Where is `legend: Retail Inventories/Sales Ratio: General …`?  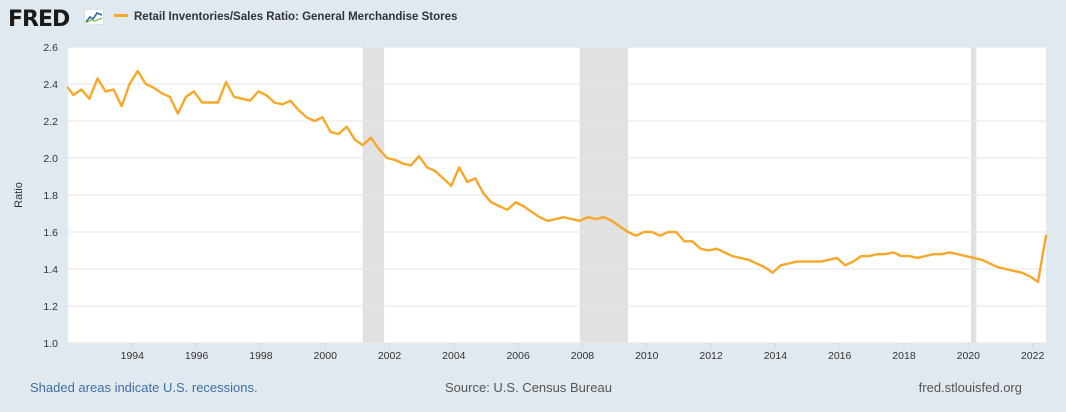 legend: Retail Inventories/Sales Ratio: General … is located at coordinates (285, 17).